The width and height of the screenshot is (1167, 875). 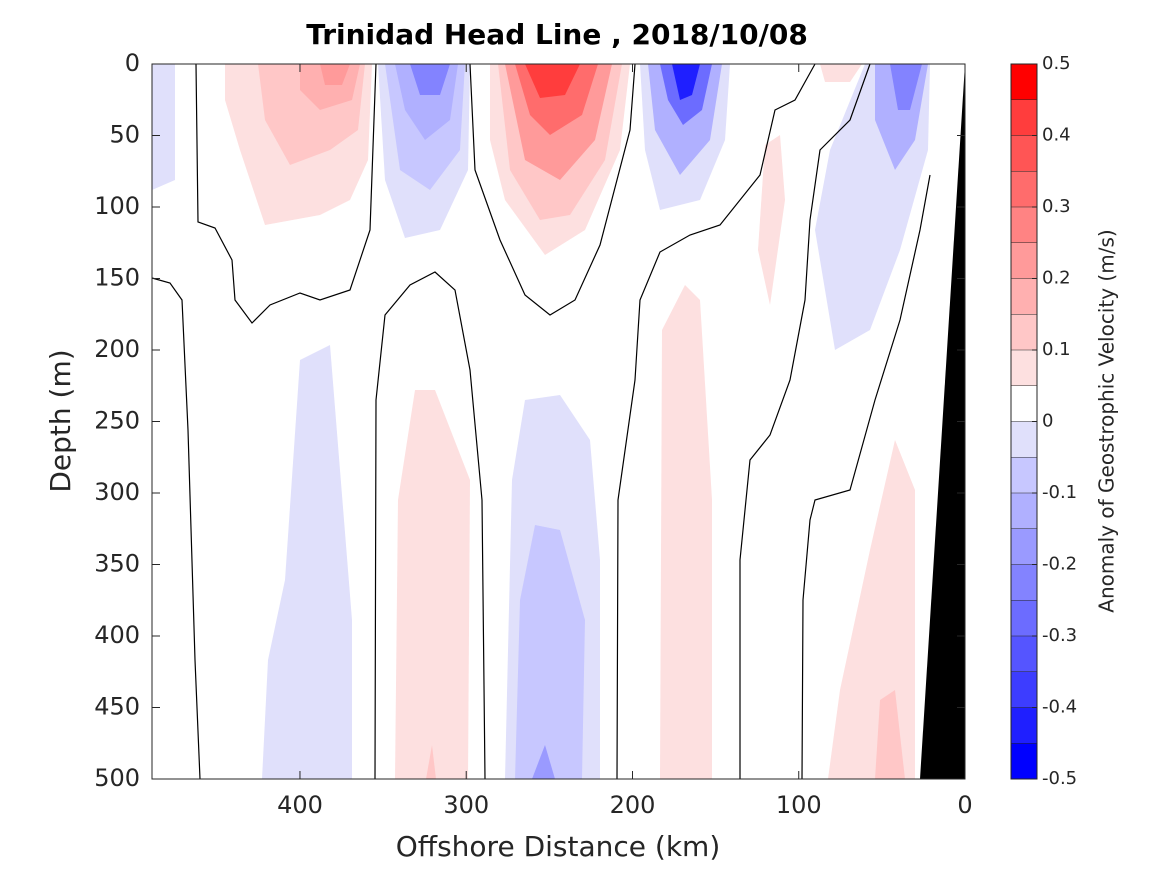 I want to click on y-tick-label: 200, so click(x=117, y=349).